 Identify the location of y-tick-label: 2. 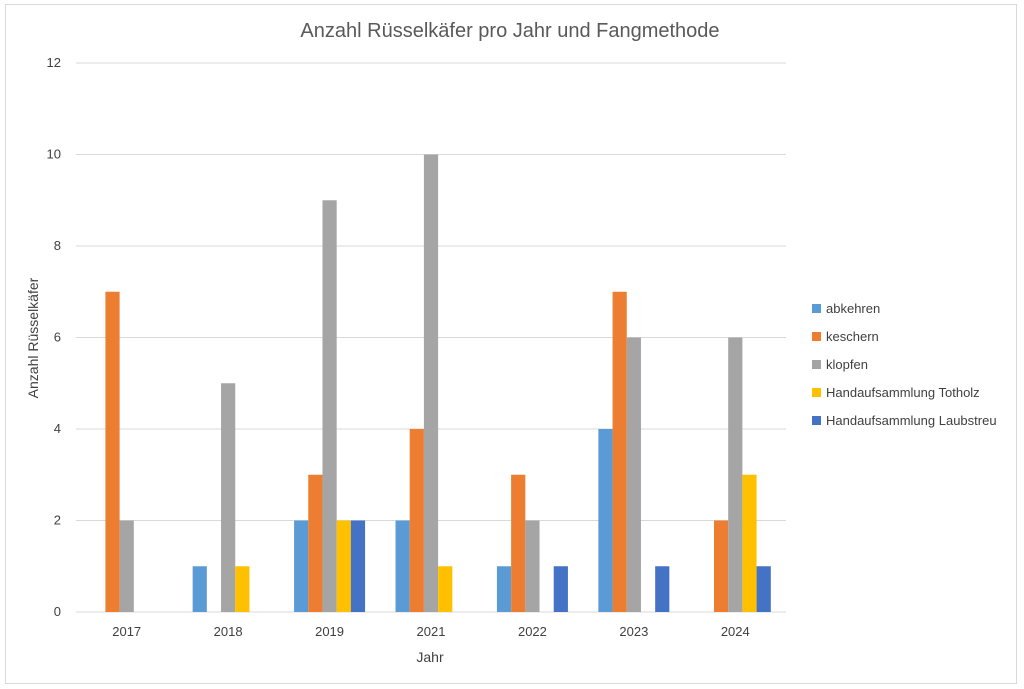
(57, 520).